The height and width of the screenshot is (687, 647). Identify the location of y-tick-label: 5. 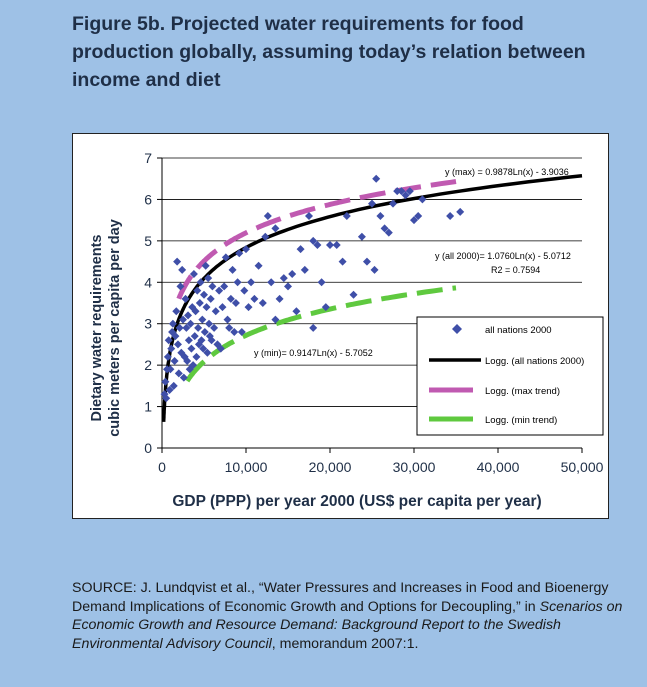
(148, 241).